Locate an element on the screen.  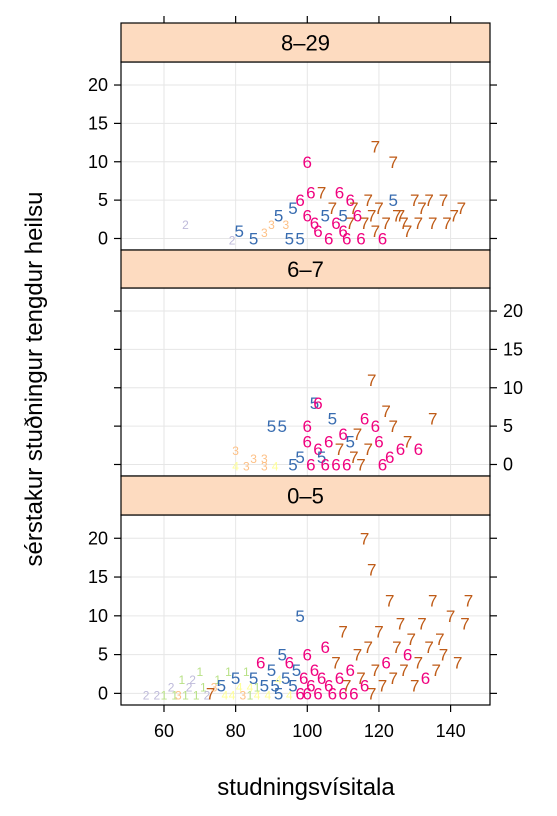
y-axis-title: sérstakur stuðningur tengdur heilsu is located at coordinates (34, 379).